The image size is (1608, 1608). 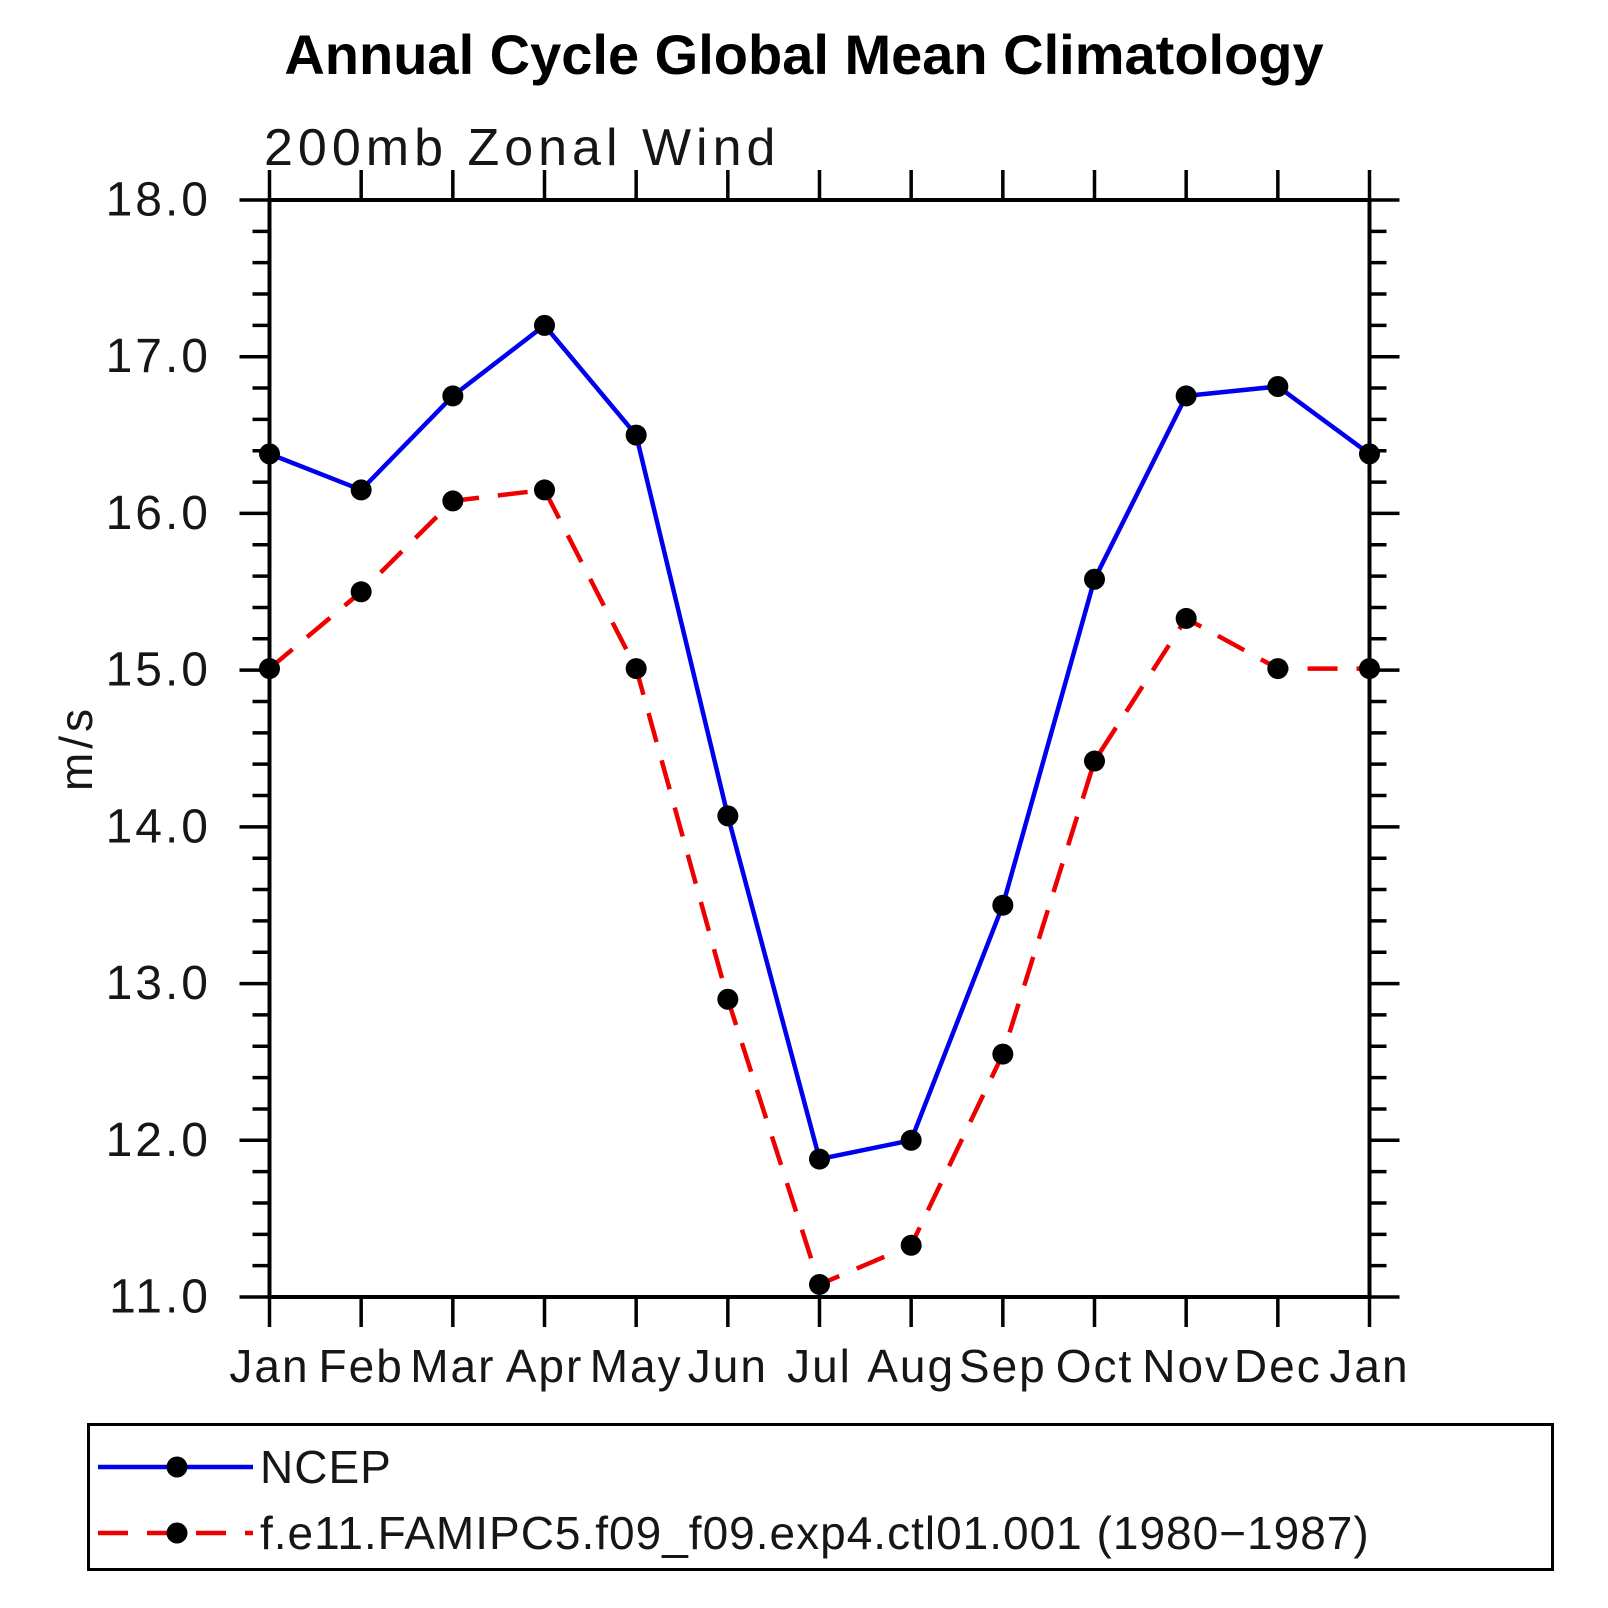 What do you see at coordinates (545, 1366) in the screenshot?
I see `x-tick-label: Apr` at bounding box center [545, 1366].